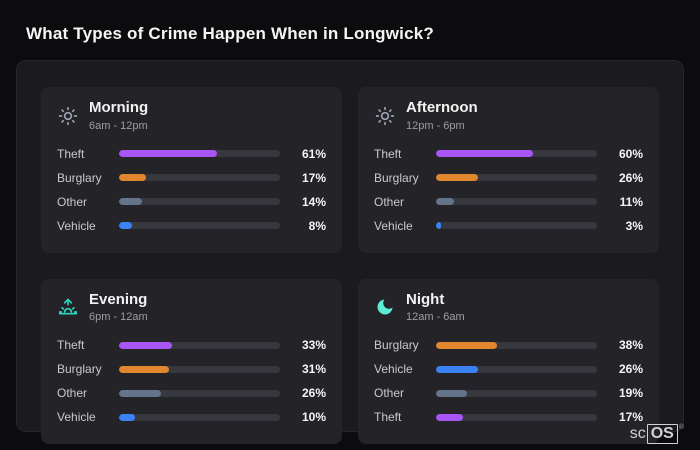  I want to click on stat-row: Vehicle 8%, so click(191, 226).